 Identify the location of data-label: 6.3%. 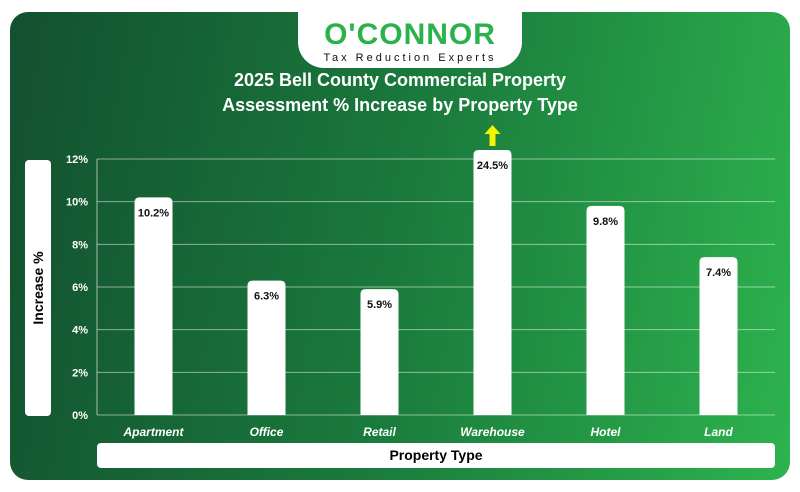
(266, 297).